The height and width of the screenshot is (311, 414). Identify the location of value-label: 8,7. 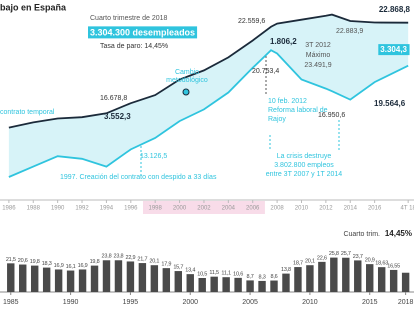
(250, 277).